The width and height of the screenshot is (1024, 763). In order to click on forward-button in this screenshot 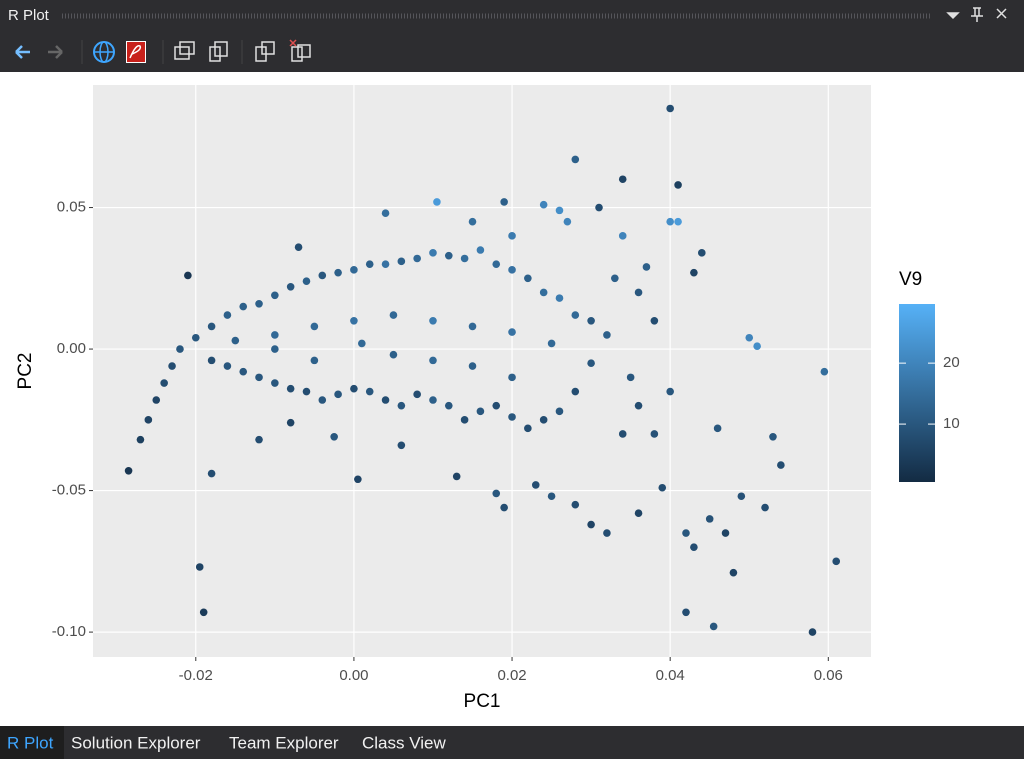, I will do `click(55, 52)`.